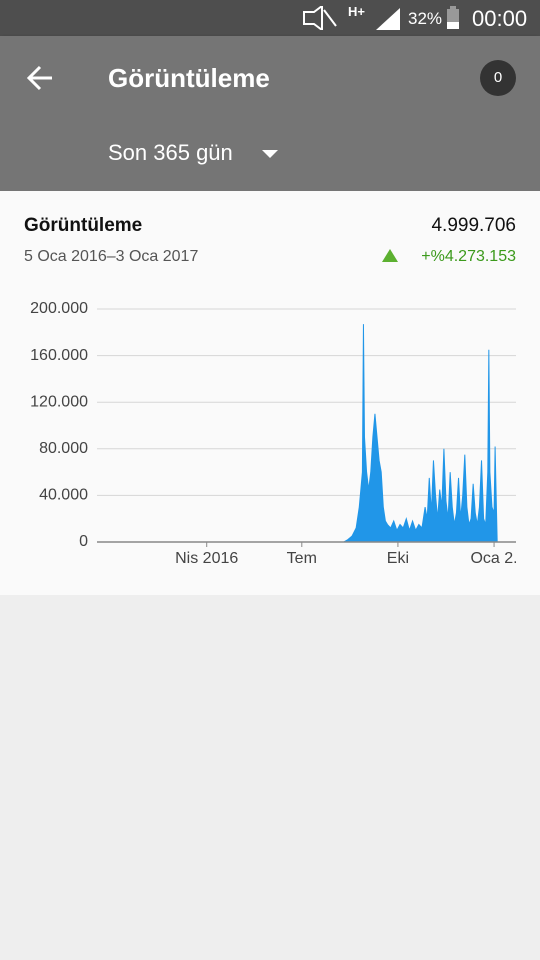  Describe the element at coordinates (302, 558) in the screenshot. I see `x-tick-label: Tem` at that location.